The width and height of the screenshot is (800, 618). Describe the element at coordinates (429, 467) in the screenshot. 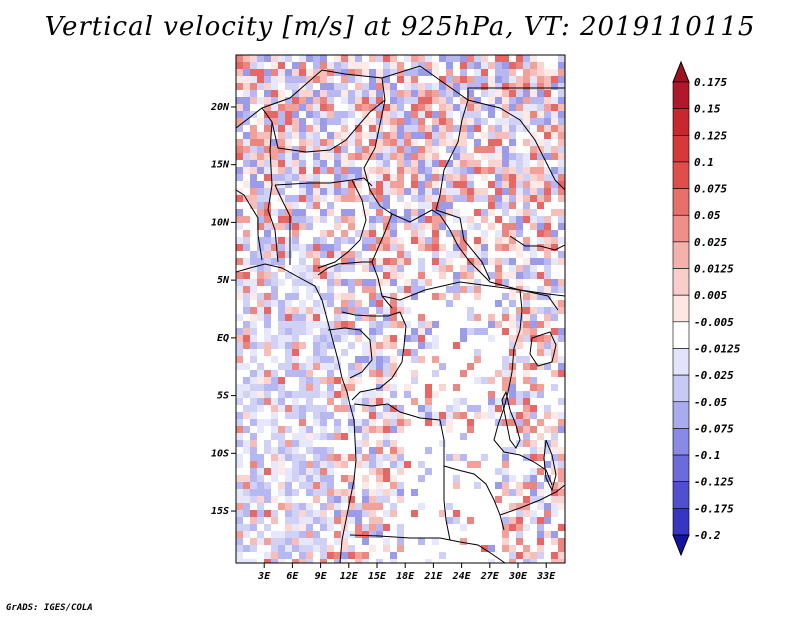

I see `border-drc-angola` at that location.